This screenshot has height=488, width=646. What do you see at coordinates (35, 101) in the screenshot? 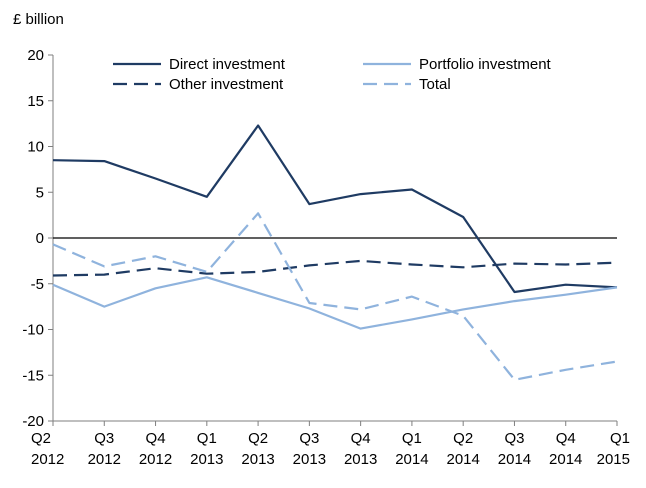
I see `y-tick-label: 15` at bounding box center [35, 101].